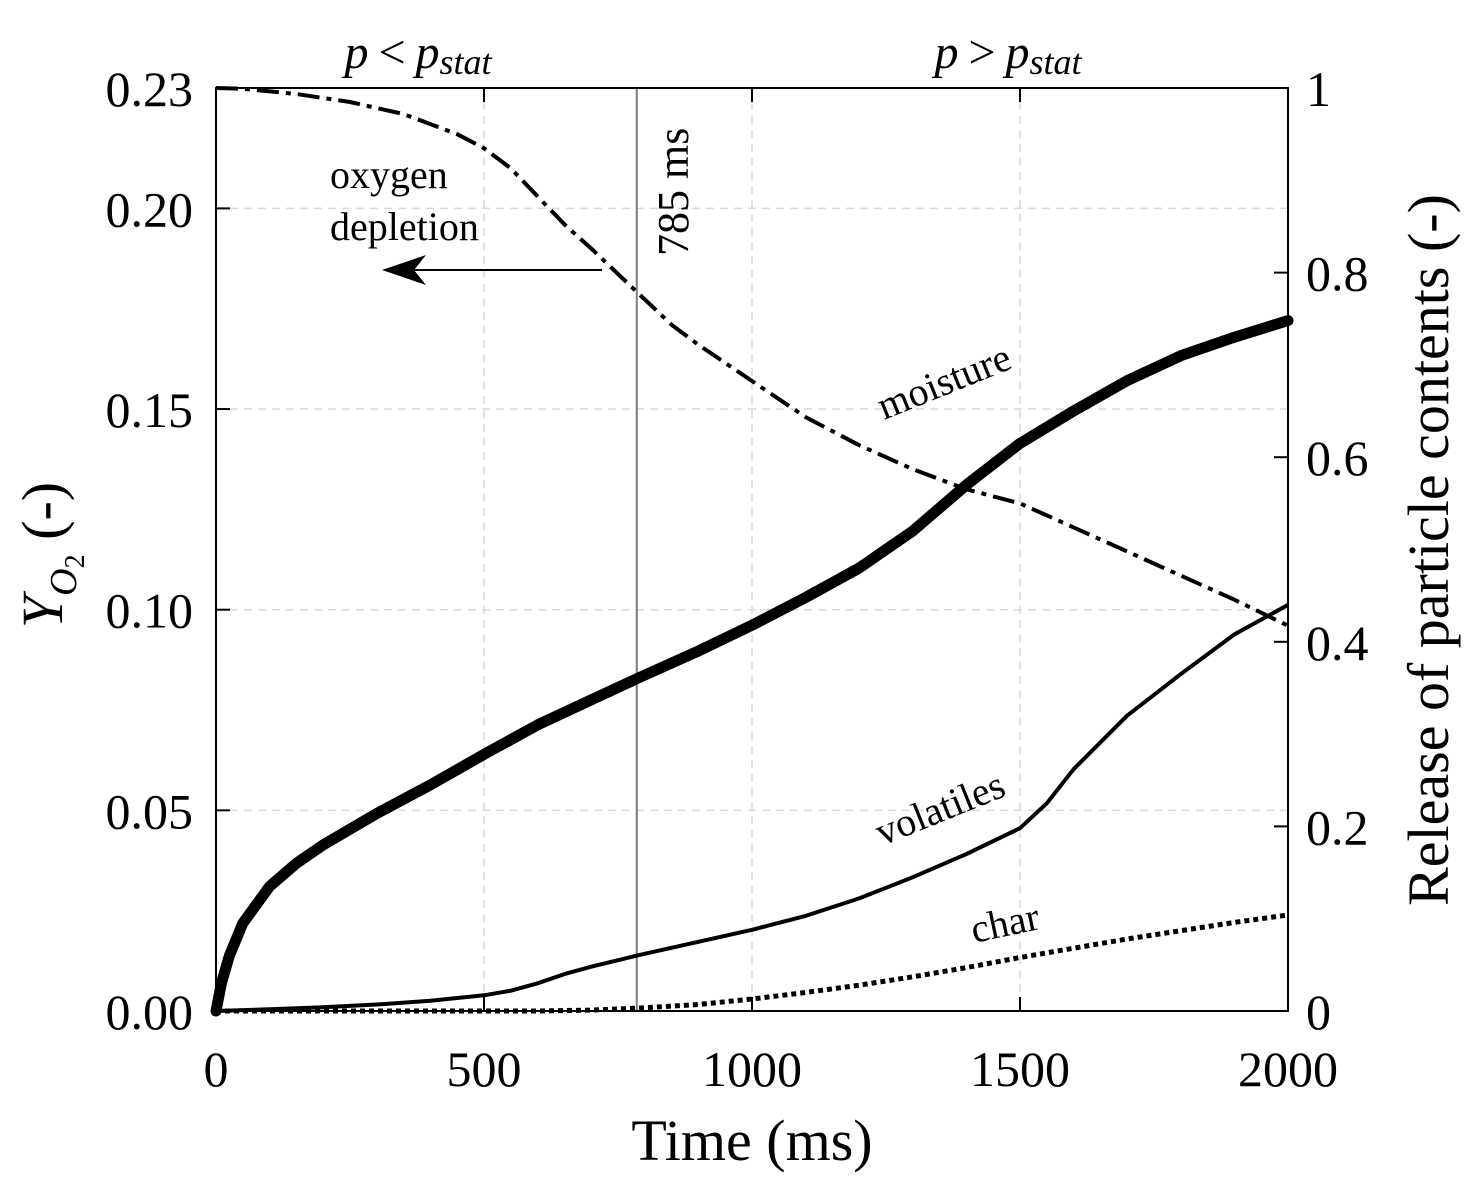  I want to click on annotation-depletion: depletion, so click(404, 226).